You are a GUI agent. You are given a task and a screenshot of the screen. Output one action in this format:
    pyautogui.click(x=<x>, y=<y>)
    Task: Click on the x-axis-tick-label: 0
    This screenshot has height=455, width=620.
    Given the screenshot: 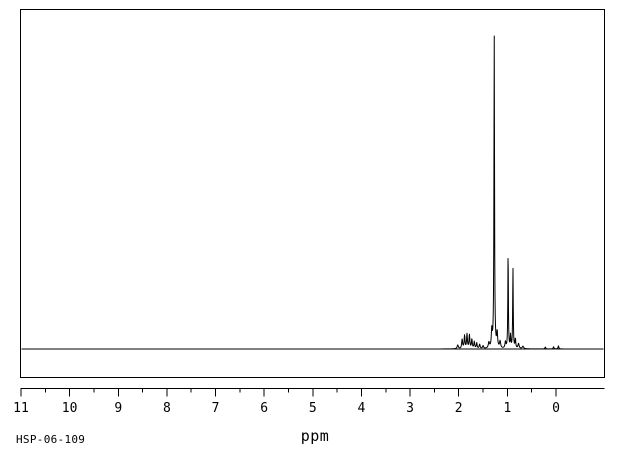 What is the action you would take?
    pyautogui.click(x=556, y=408)
    